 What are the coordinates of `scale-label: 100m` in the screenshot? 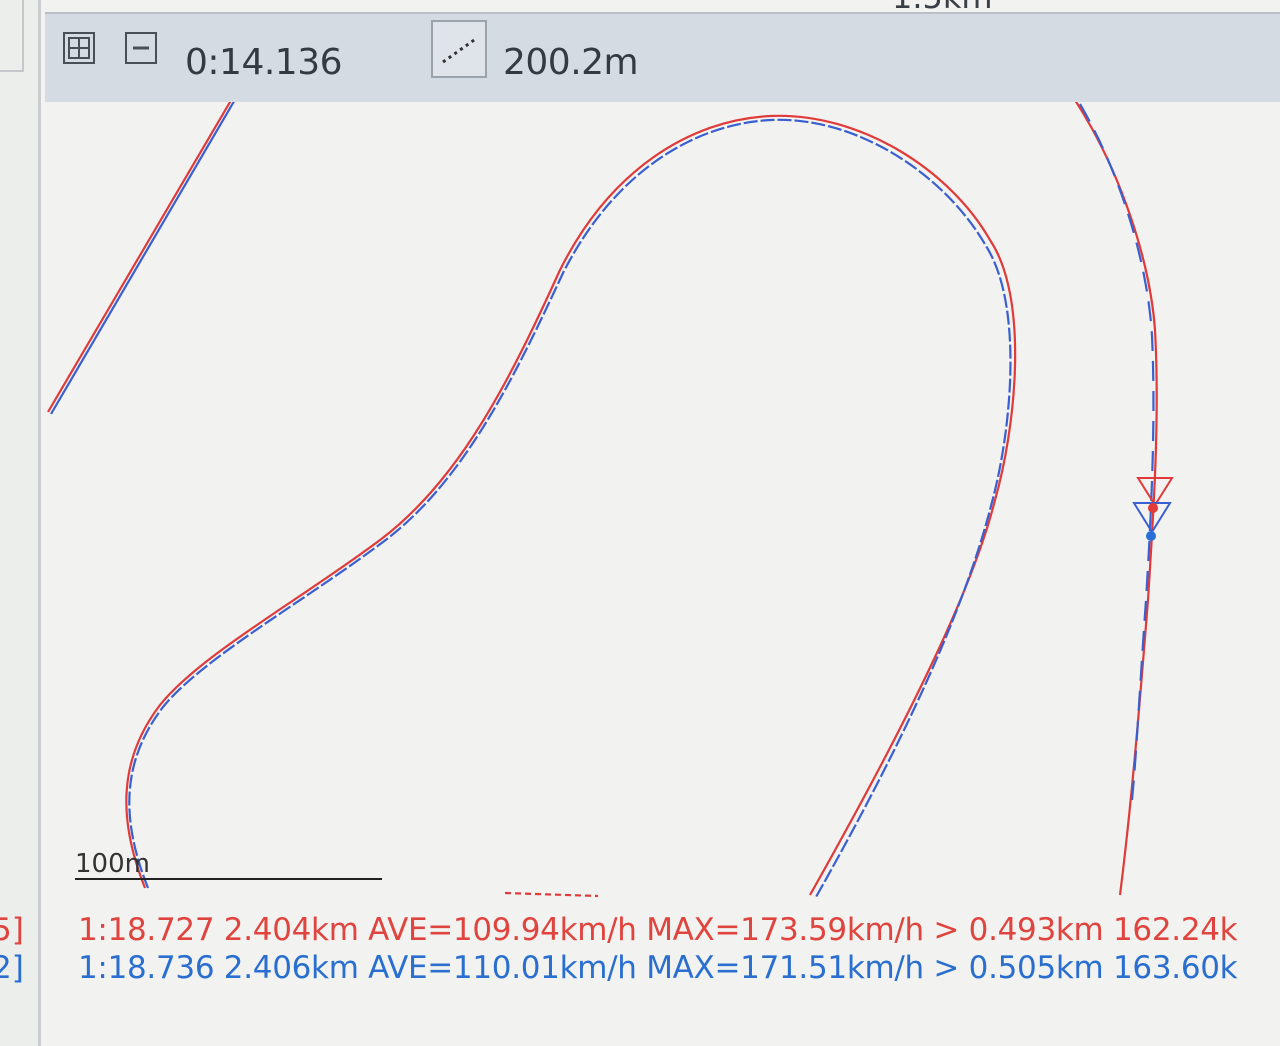 It's located at (112, 864).